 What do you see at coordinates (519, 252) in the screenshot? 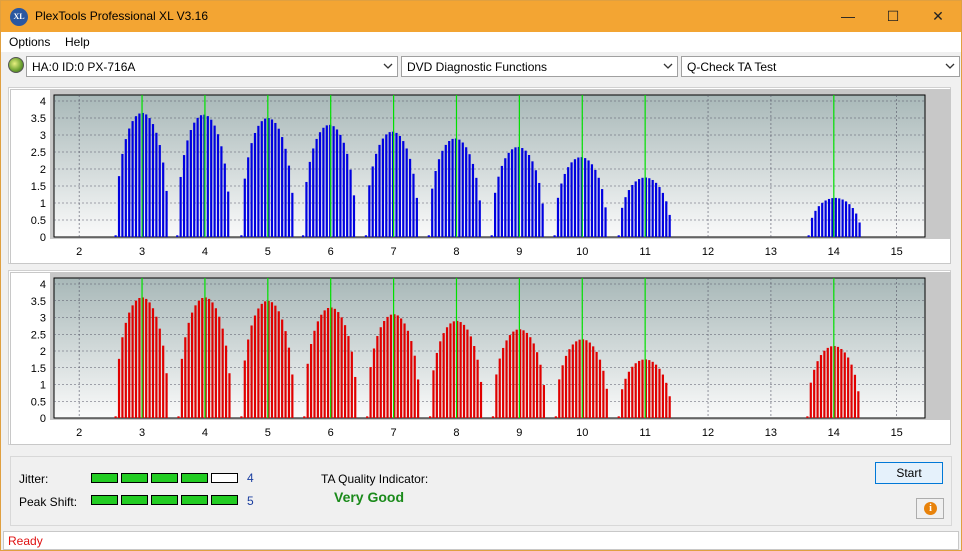
I see `x-tick-label: 9` at bounding box center [519, 252].